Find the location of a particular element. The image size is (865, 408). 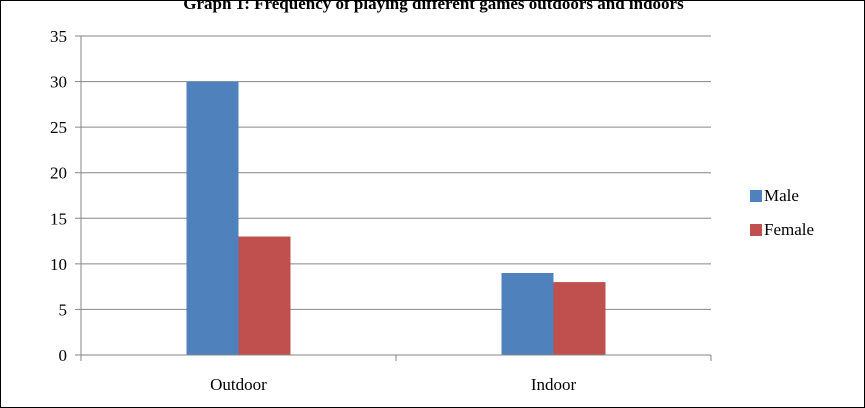

legend: Male Female is located at coordinates (782, 212).